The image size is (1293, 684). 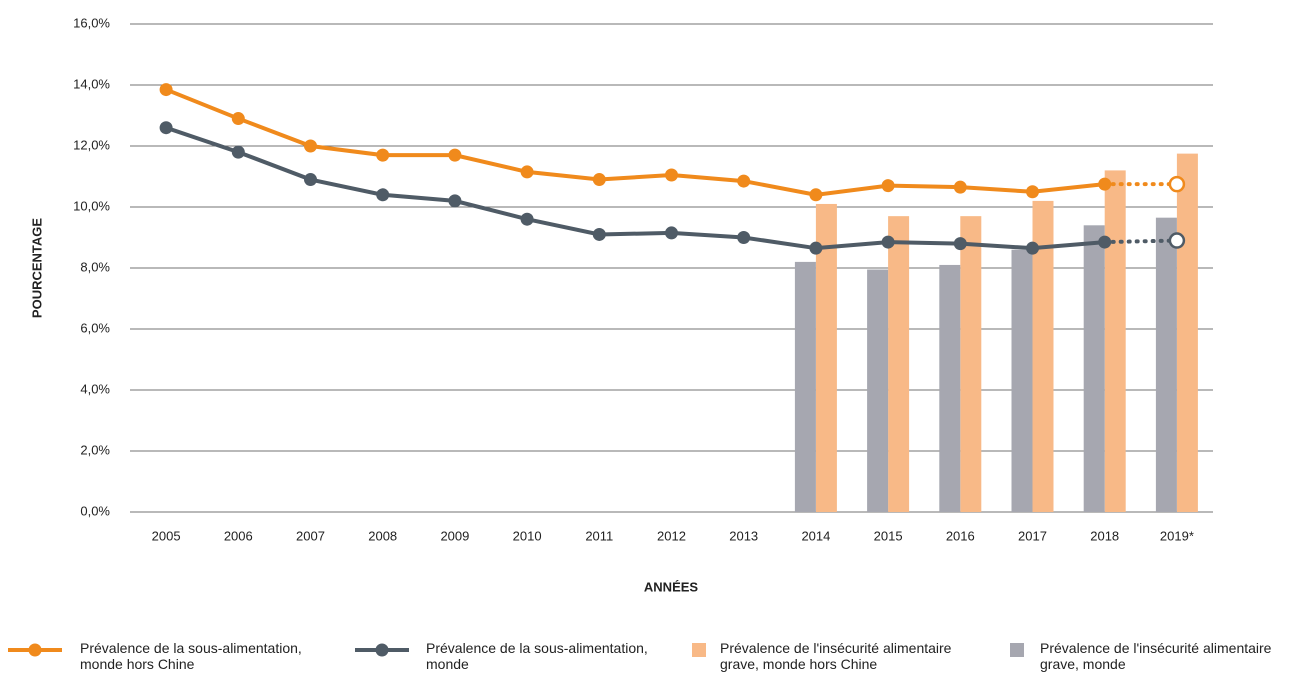 What do you see at coordinates (95, 510) in the screenshot?
I see `y-tick-label: 0,0%` at bounding box center [95, 510].